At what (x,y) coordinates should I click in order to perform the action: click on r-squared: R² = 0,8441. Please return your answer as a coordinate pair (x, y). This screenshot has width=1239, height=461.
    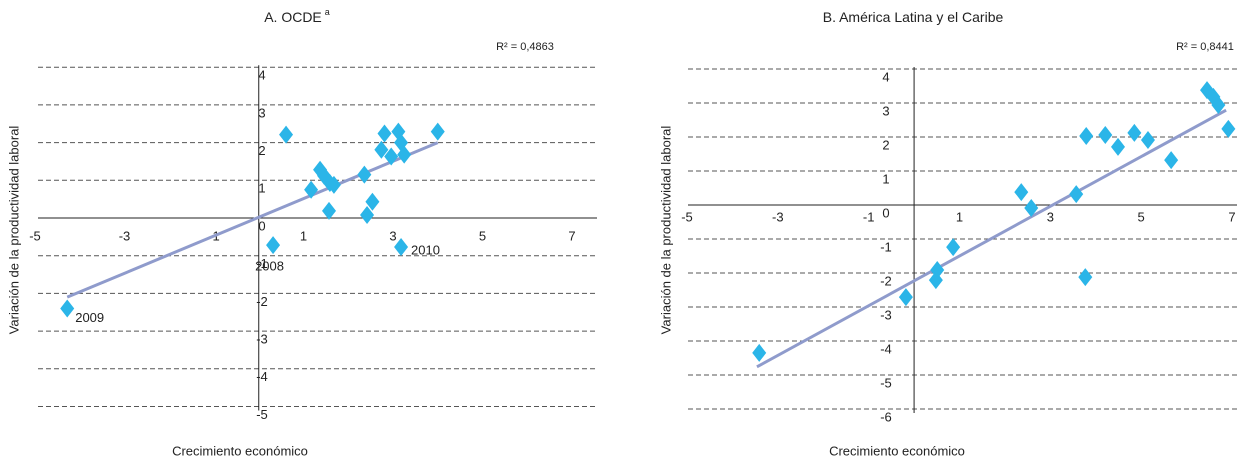
    Looking at the image, I should click on (1205, 47).